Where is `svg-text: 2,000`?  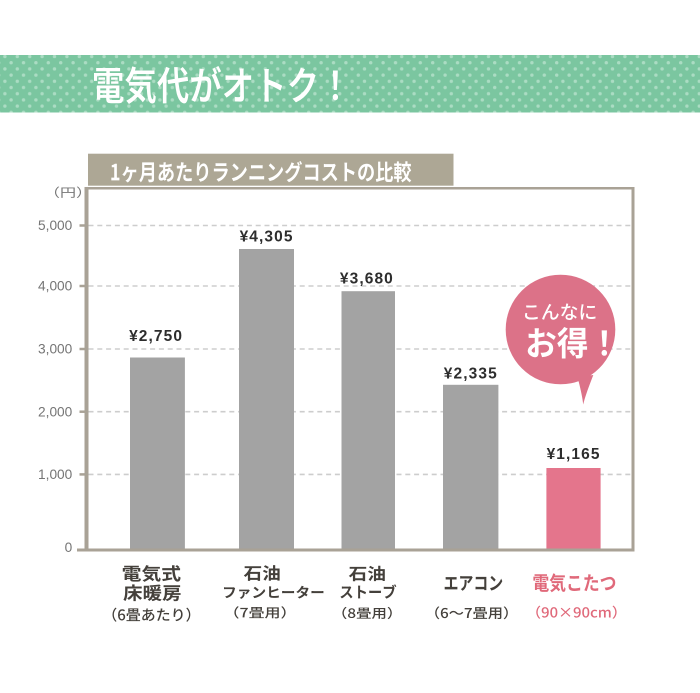 svg-text: 2,000 is located at coordinates (55, 411).